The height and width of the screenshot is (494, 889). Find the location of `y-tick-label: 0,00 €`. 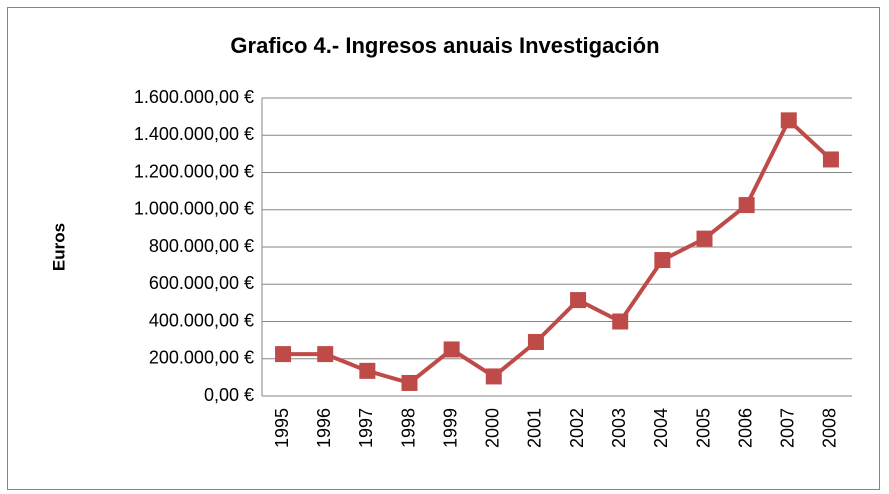

y-tick-label: 0,00 € is located at coordinates (229, 395).